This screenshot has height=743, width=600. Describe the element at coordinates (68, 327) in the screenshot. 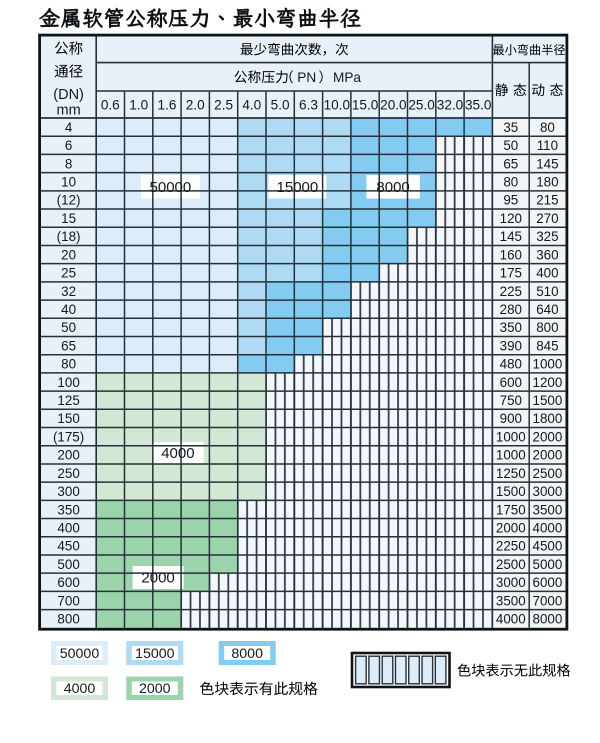

I see `svg-text: 50` at that location.